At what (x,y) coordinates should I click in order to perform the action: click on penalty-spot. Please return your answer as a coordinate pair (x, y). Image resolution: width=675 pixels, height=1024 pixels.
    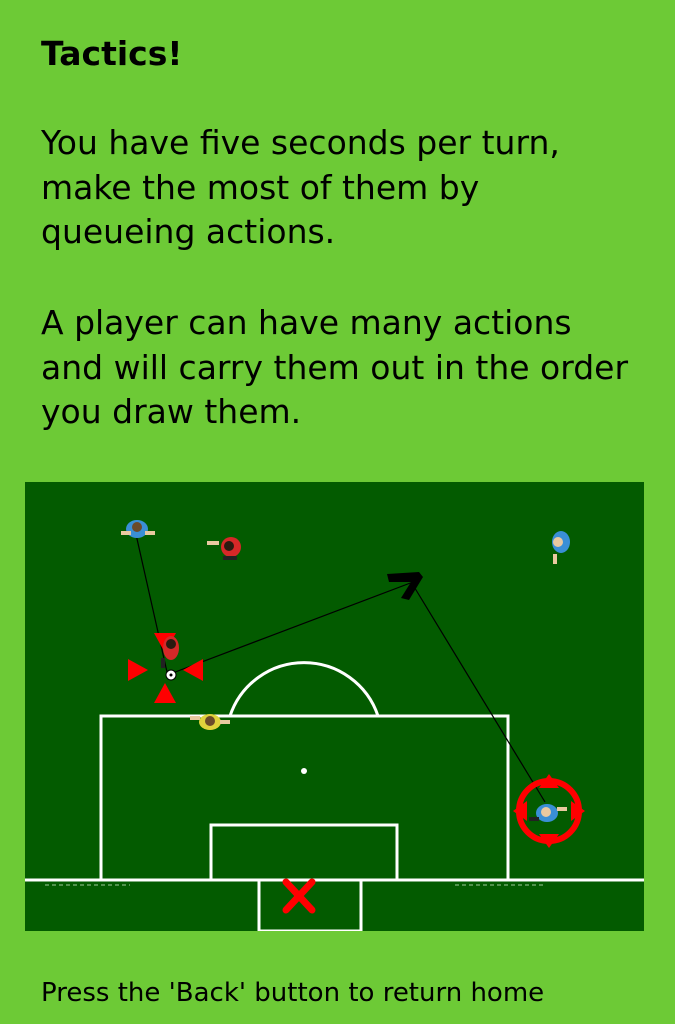
    Looking at the image, I should click on (304, 771).